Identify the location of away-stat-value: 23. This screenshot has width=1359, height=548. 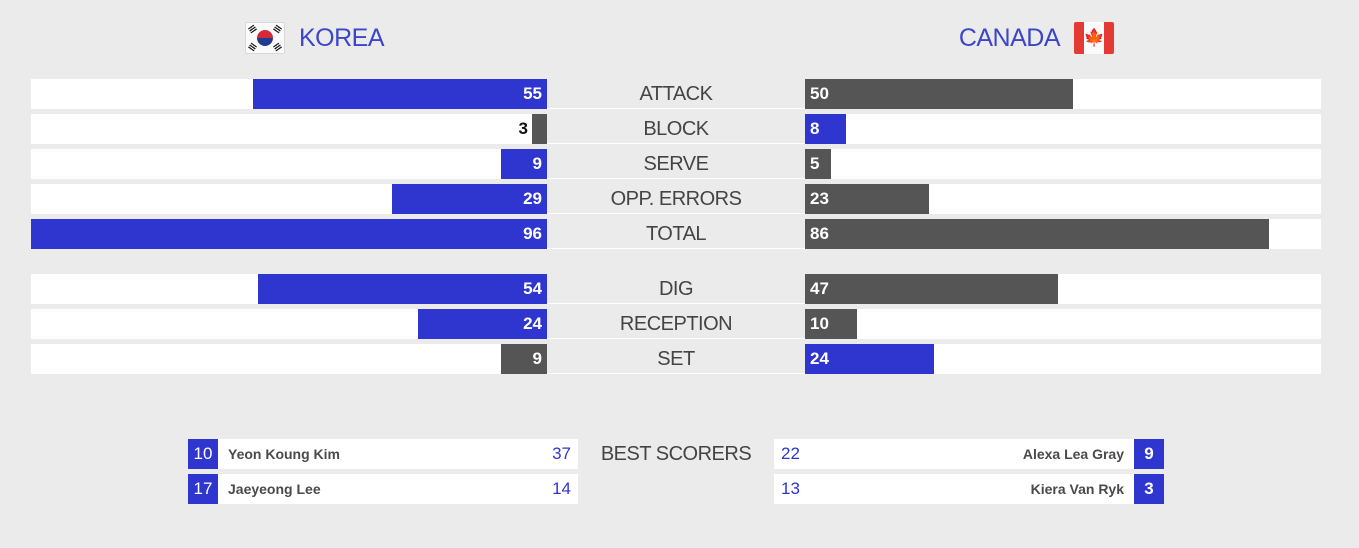
(819, 198).